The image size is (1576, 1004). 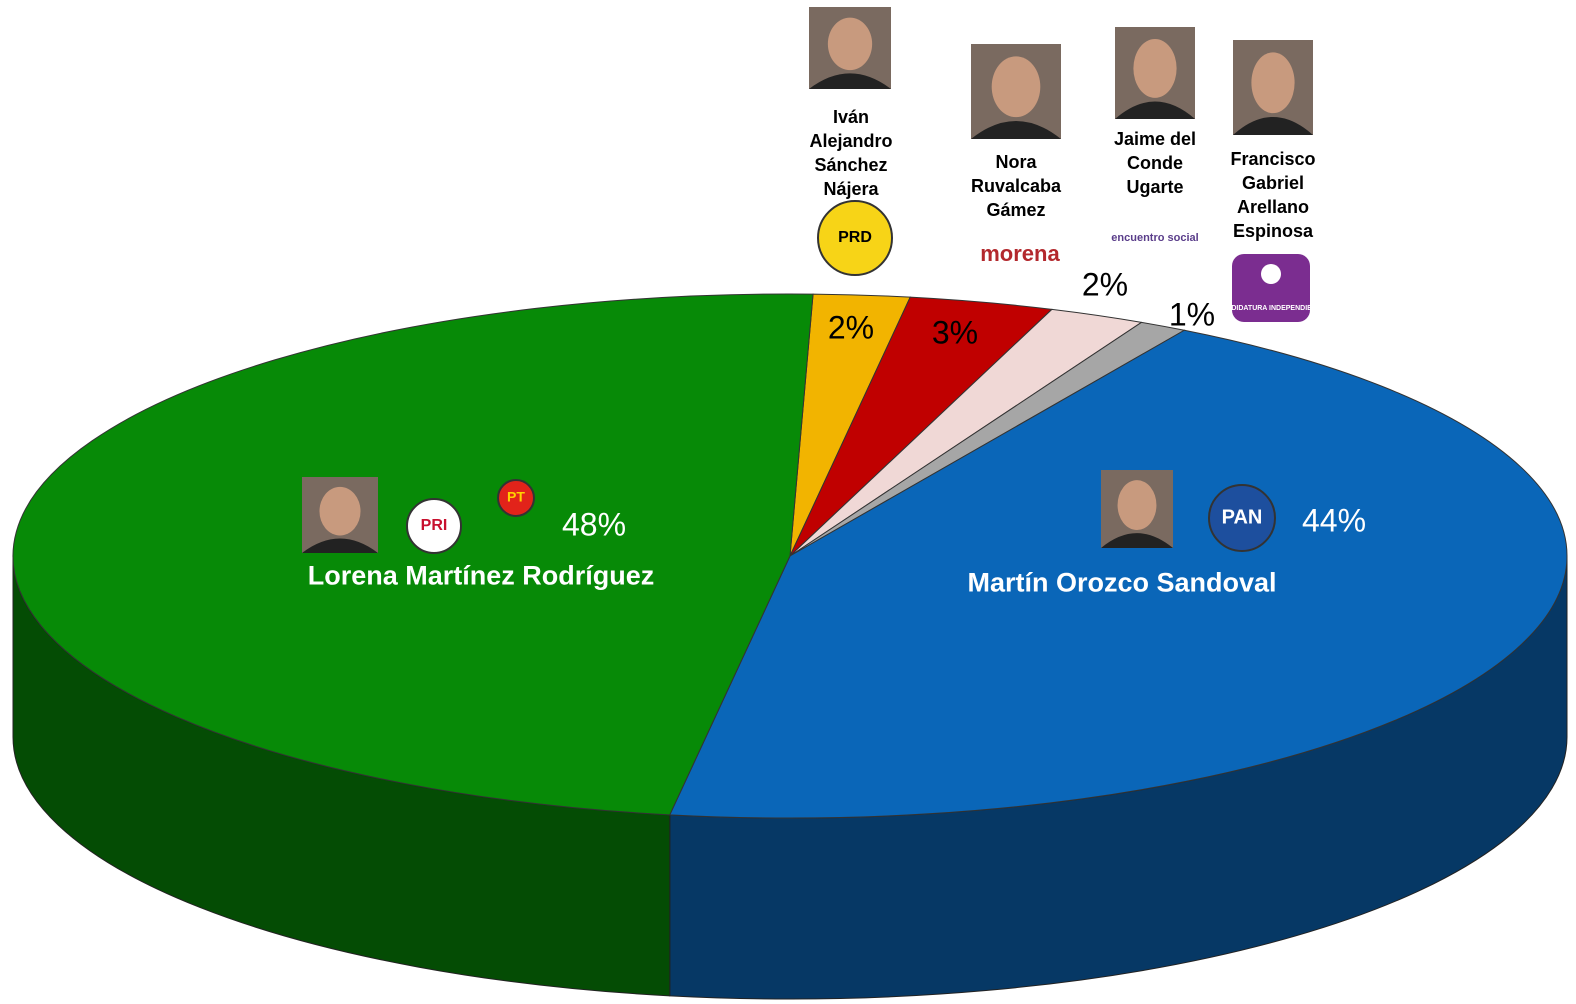 I want to click on candidate-name: Francisco Gabriel Arellano Espinosa, so click(x=1273, y=195).